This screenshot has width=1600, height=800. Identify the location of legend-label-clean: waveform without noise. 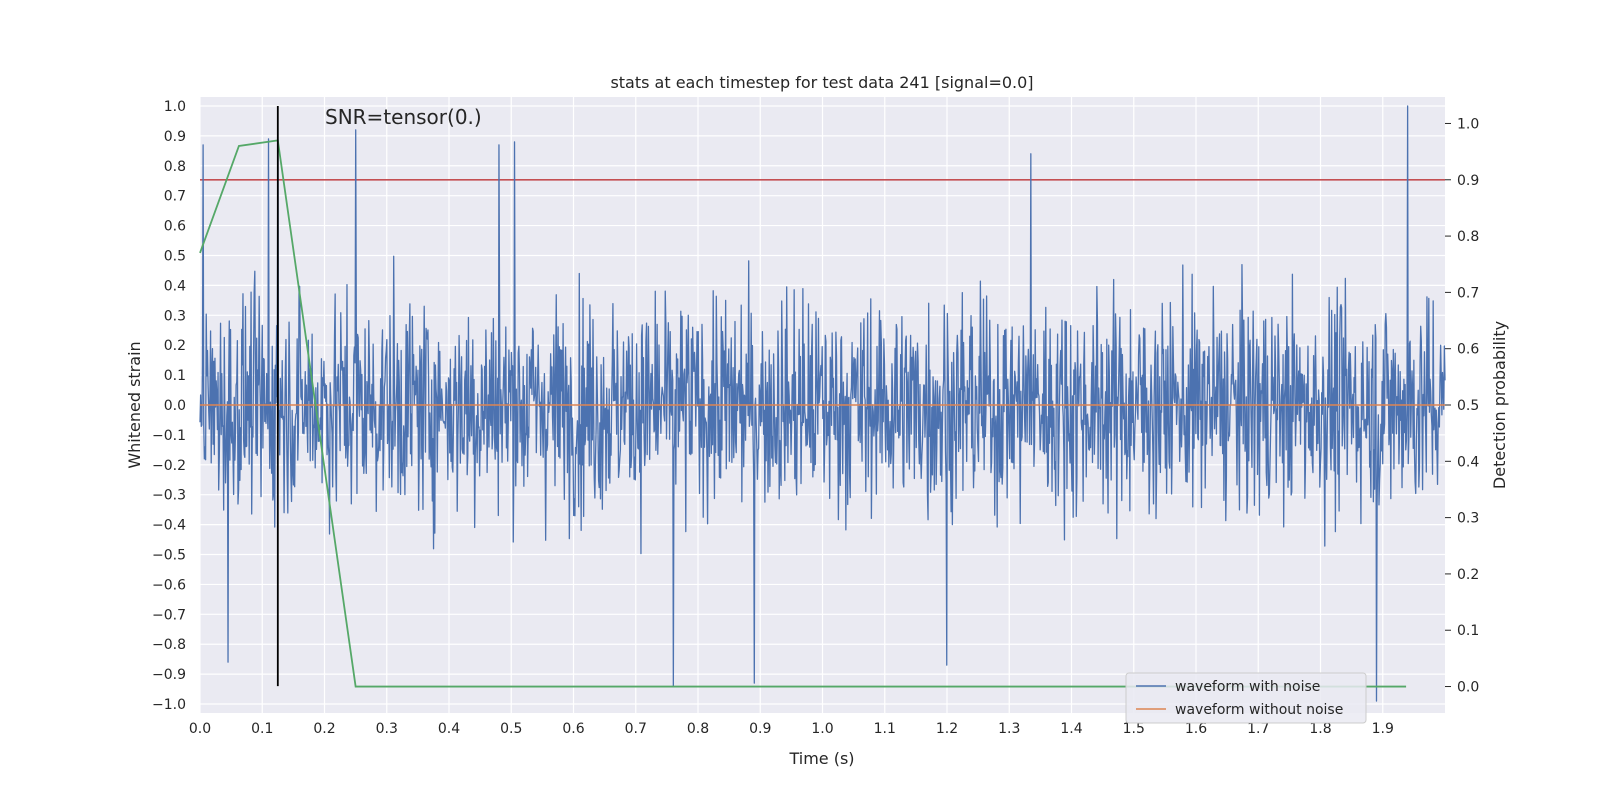
(1259, 710).